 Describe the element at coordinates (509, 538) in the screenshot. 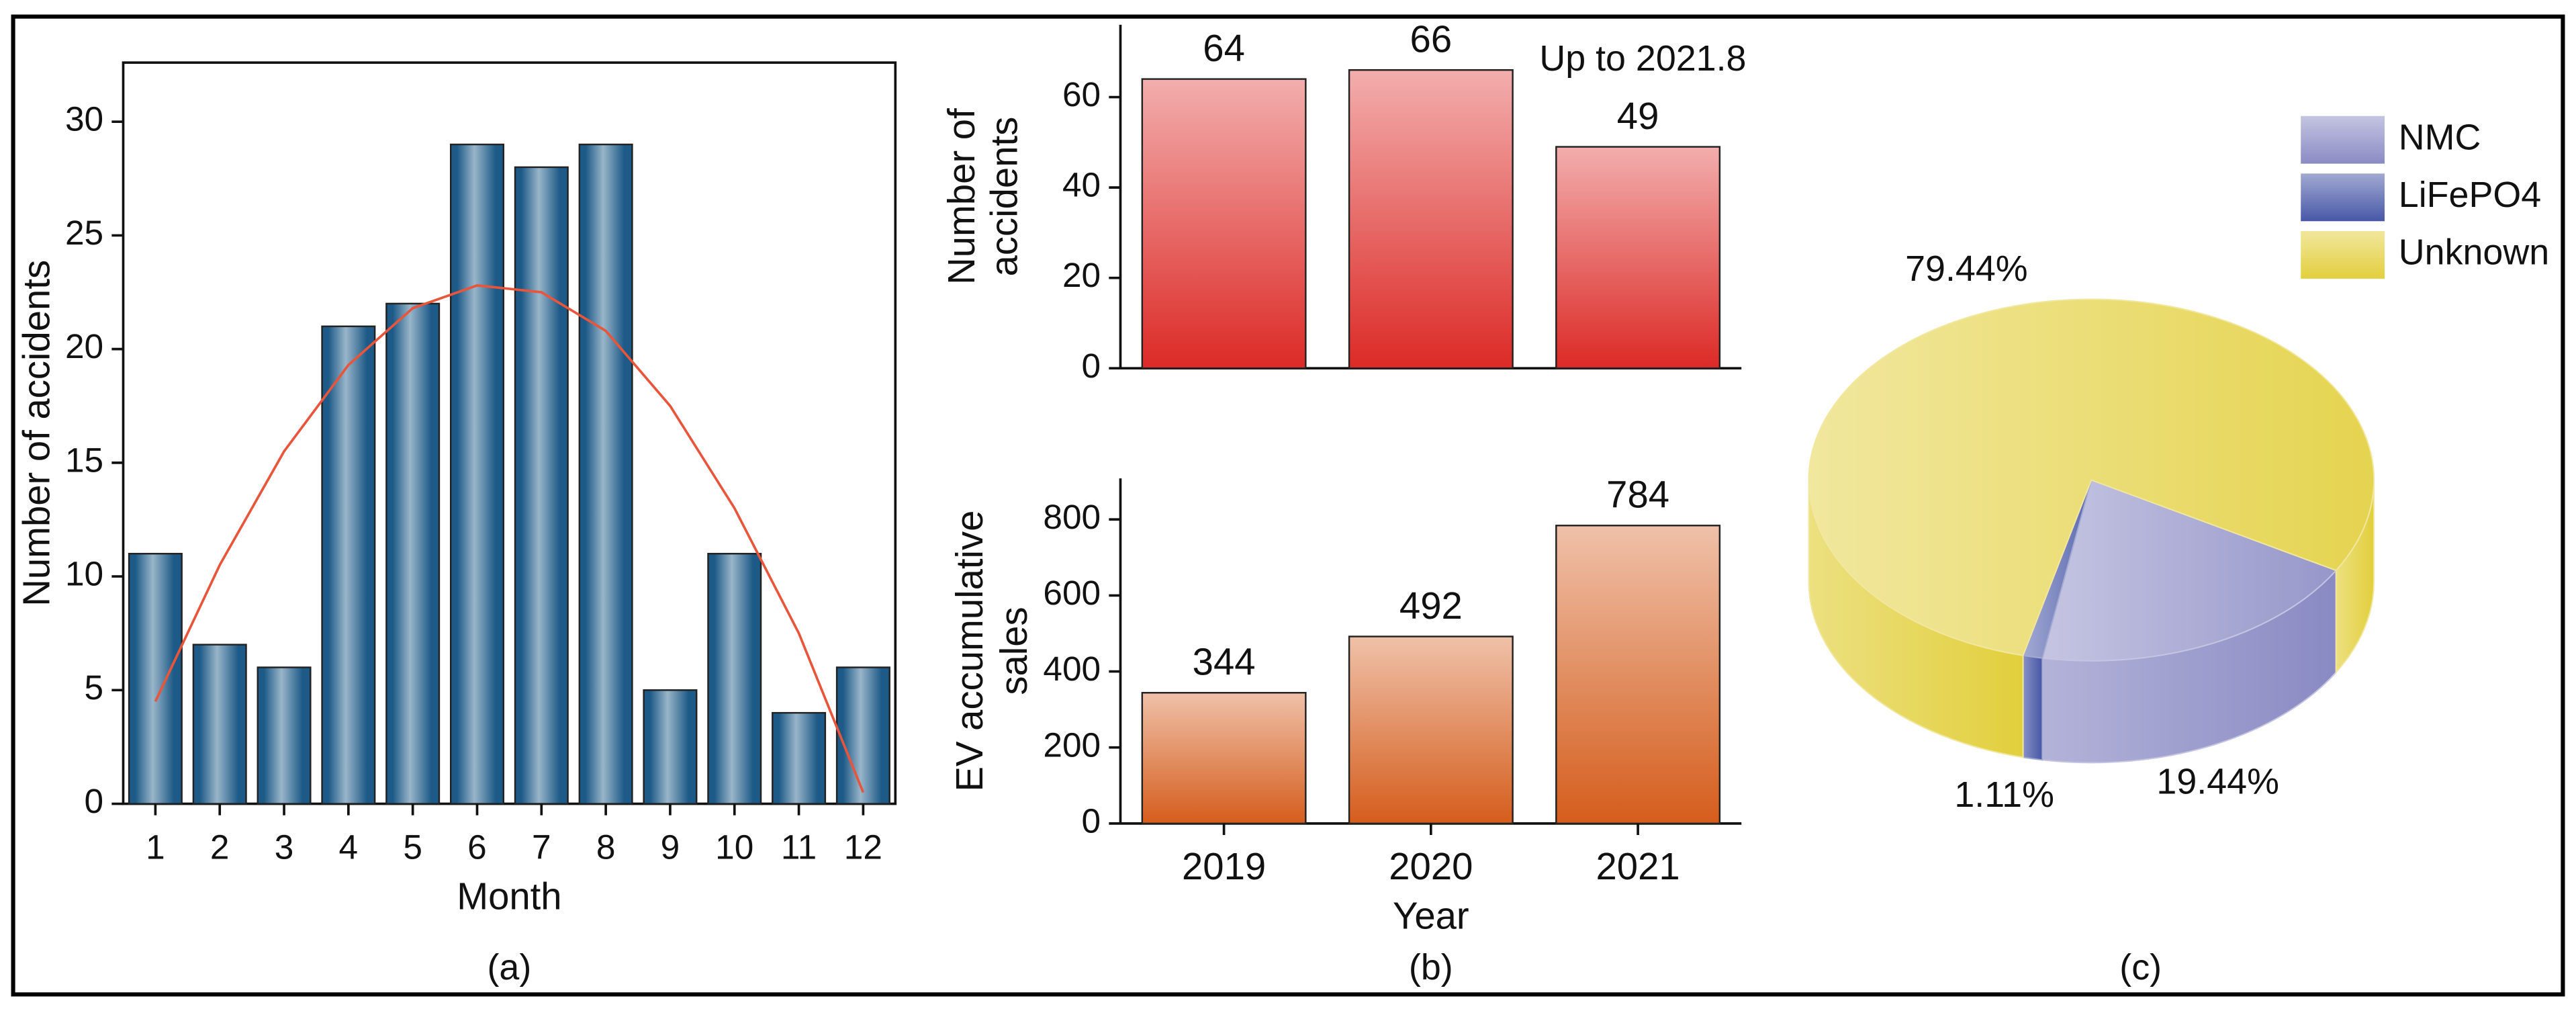

I see `fit-line` at that location.